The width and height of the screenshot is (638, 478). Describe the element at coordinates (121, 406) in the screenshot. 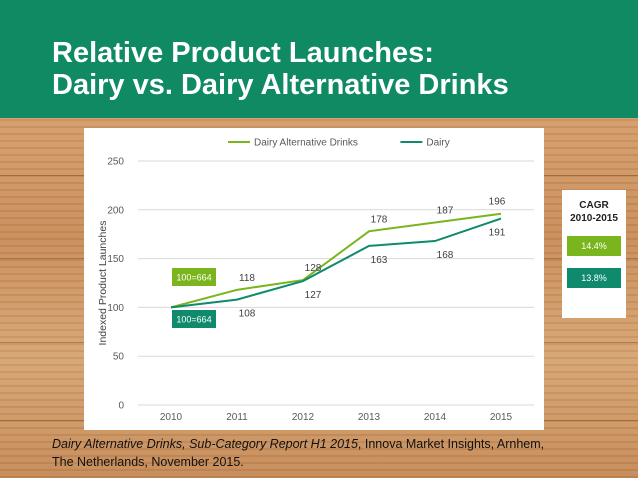

I see `y-tick-label: 0` at that location.